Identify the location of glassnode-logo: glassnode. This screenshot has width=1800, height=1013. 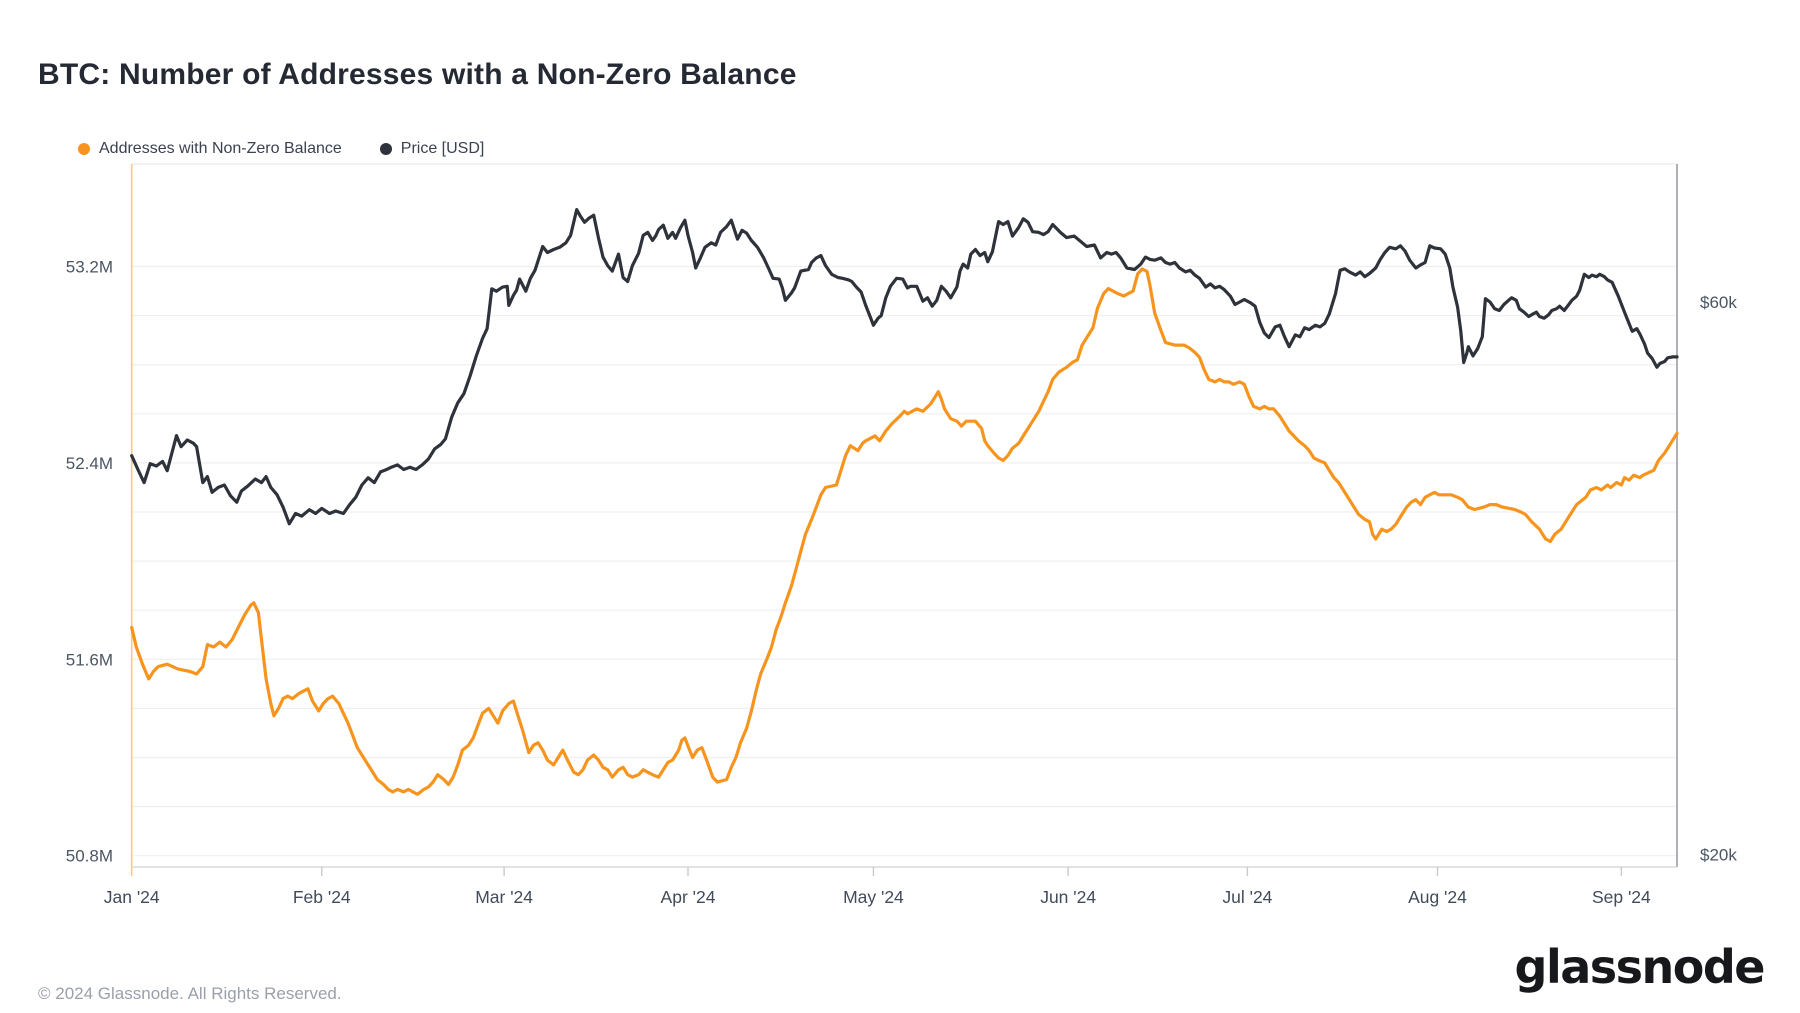
(1640, 967).